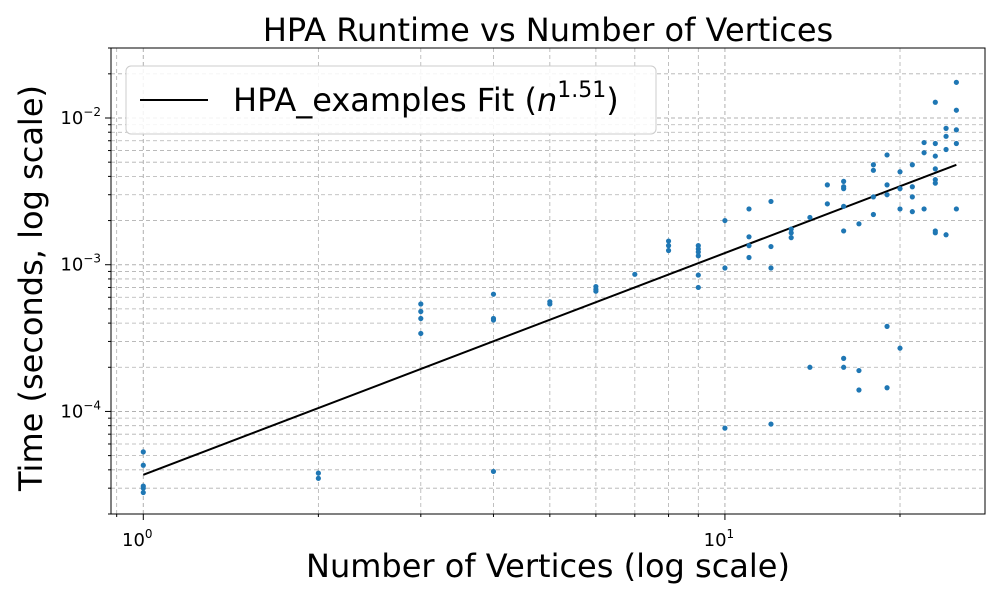 This screenshot has height=600, width=1000. What do you see at coordinates (719, 539) in the screenshot?
I see `x-tick-label: 10¹` at bounding box center [719, 539].